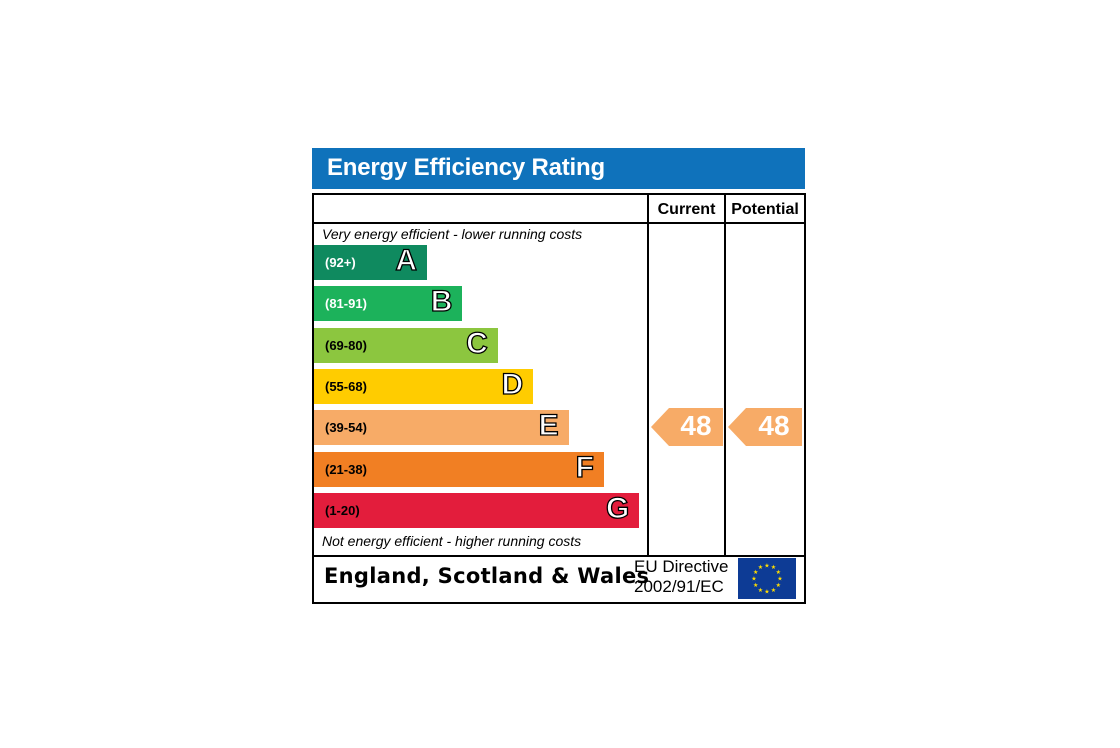 This screenshot has width=1120, height=748. What do you see at coordinates (346, 345) in the screenshot?
I see `band-range-label: (69-80)` at bounding box center [346, 345].